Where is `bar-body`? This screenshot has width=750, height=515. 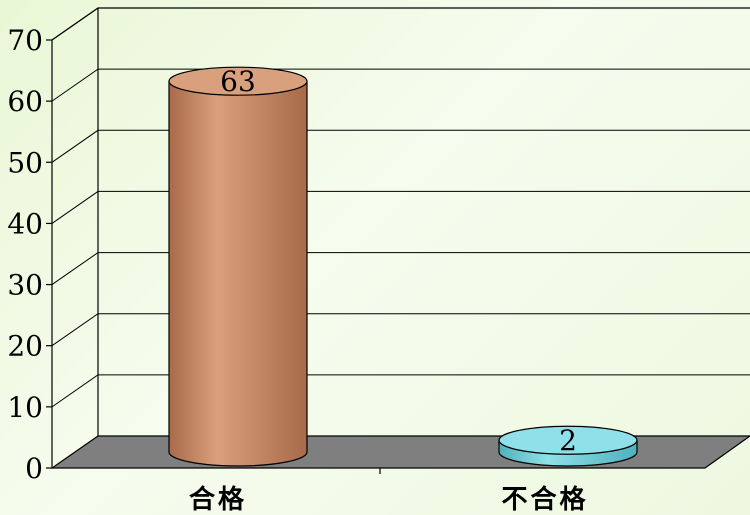 bar-body is located at coordinates (238, 273).